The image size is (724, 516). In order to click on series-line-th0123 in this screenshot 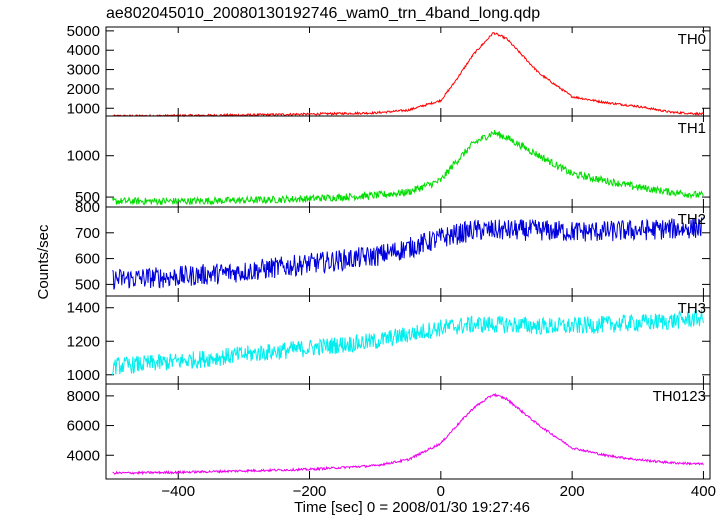, I will do `click(408, 434)`.